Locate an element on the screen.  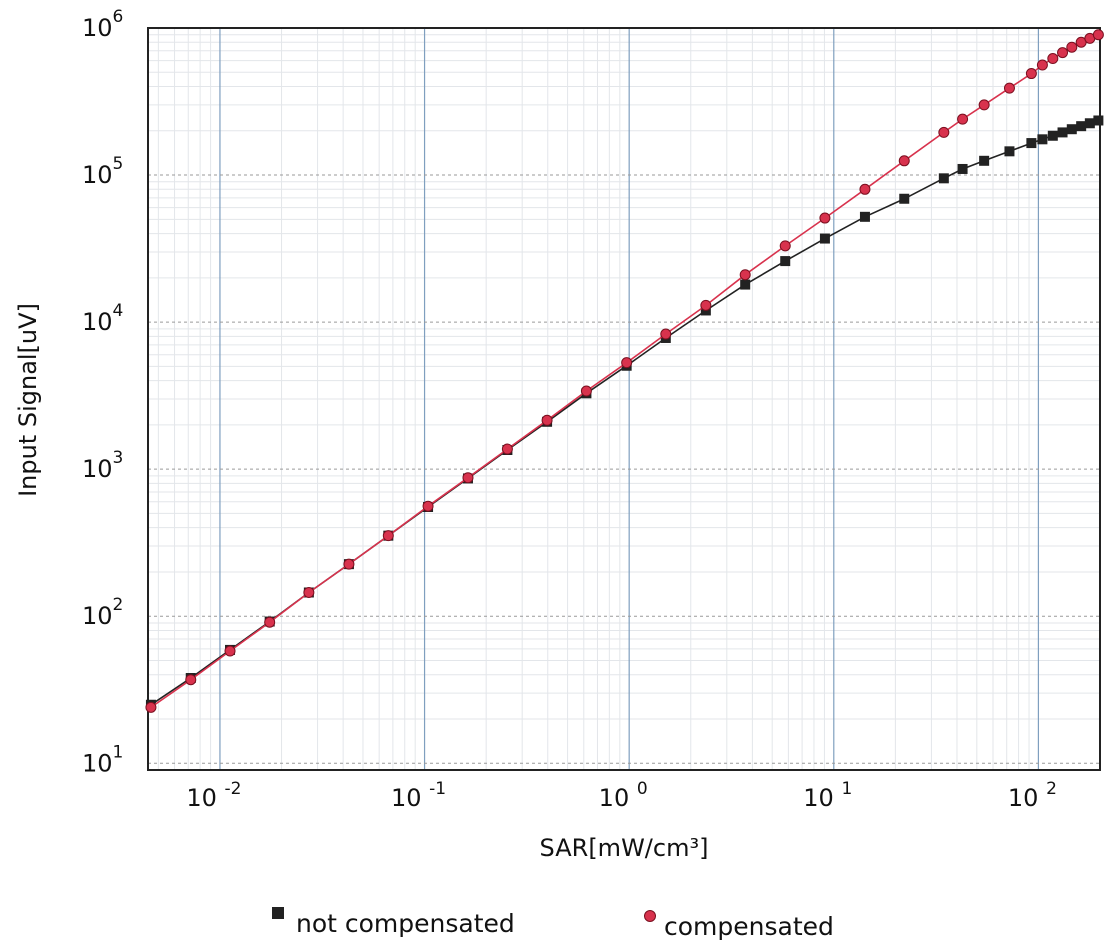
y-tick-exponent: 3 is located at coordinates (118, 458).